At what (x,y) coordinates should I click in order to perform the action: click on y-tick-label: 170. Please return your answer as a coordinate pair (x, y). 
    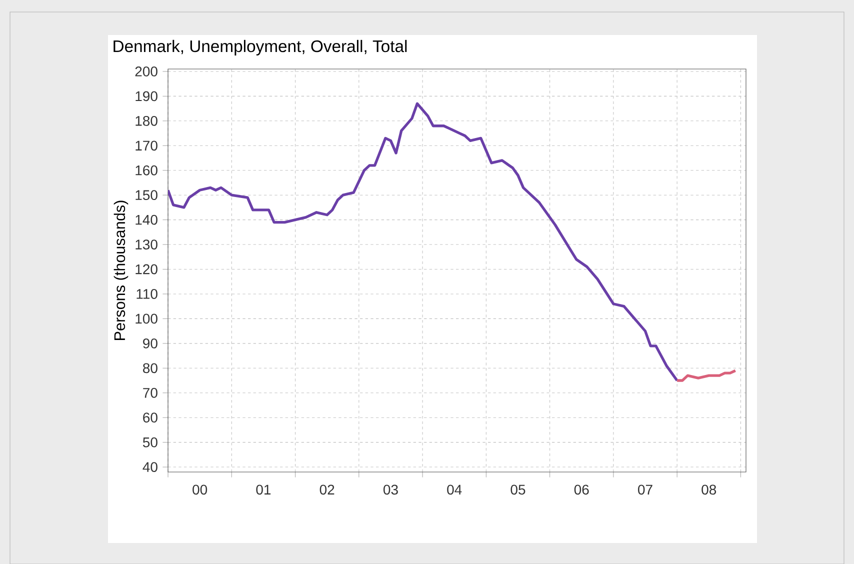
    Looking at the image, I should click on (147, 145).